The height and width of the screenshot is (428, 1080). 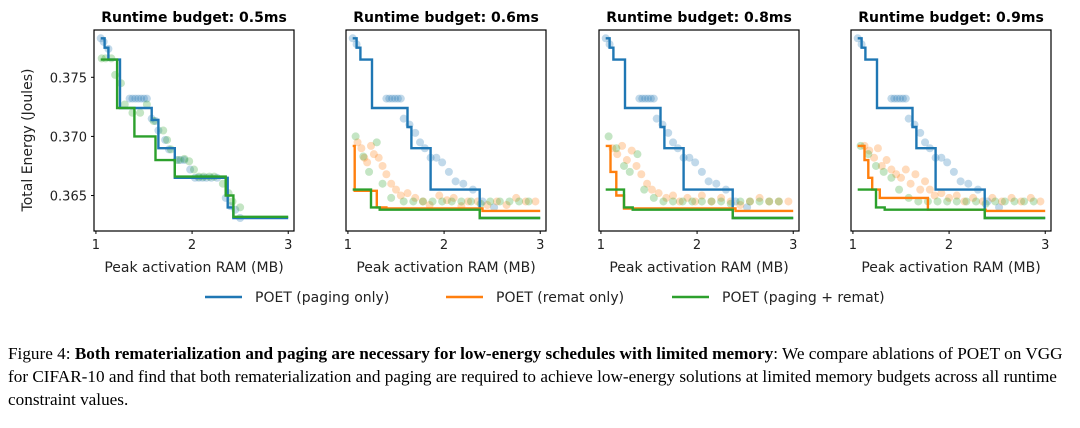 I want to click on y-axis-label: Total Energy (Joules), so click(x=28, y=141).